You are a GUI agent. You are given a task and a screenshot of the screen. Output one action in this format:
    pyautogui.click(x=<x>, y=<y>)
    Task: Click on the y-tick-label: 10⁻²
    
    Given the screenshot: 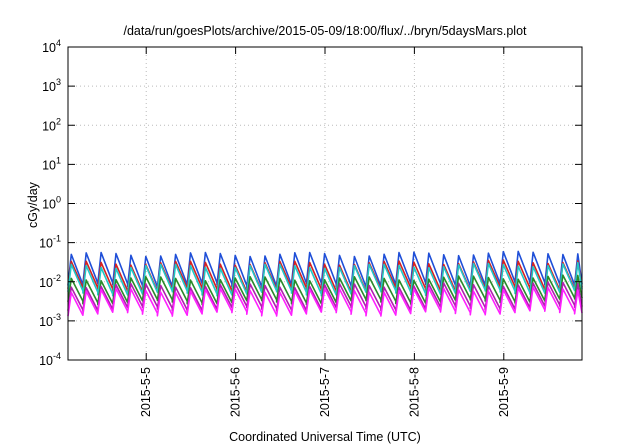 What is the action you would take?
    pyautogui.click(x=50, y=281)
    